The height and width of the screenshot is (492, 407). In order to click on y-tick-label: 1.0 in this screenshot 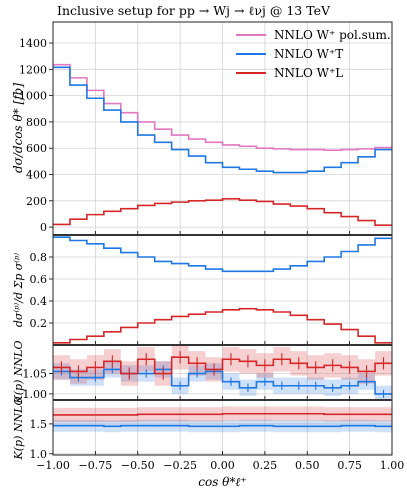, I will do `click(39, 454)`.